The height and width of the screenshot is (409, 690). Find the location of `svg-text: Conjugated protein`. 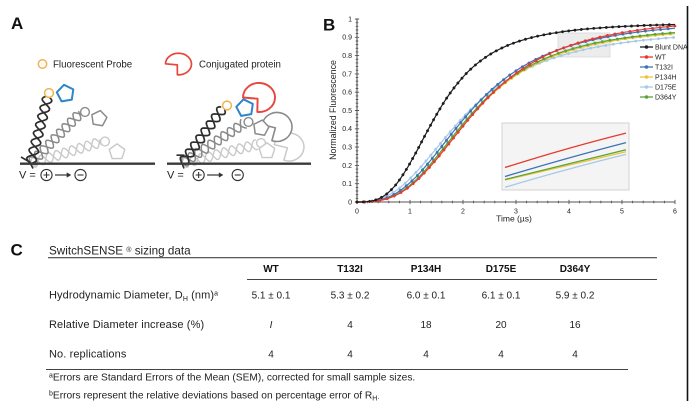

svg-text: Conjugated protein is located at coordinates (240, 65).